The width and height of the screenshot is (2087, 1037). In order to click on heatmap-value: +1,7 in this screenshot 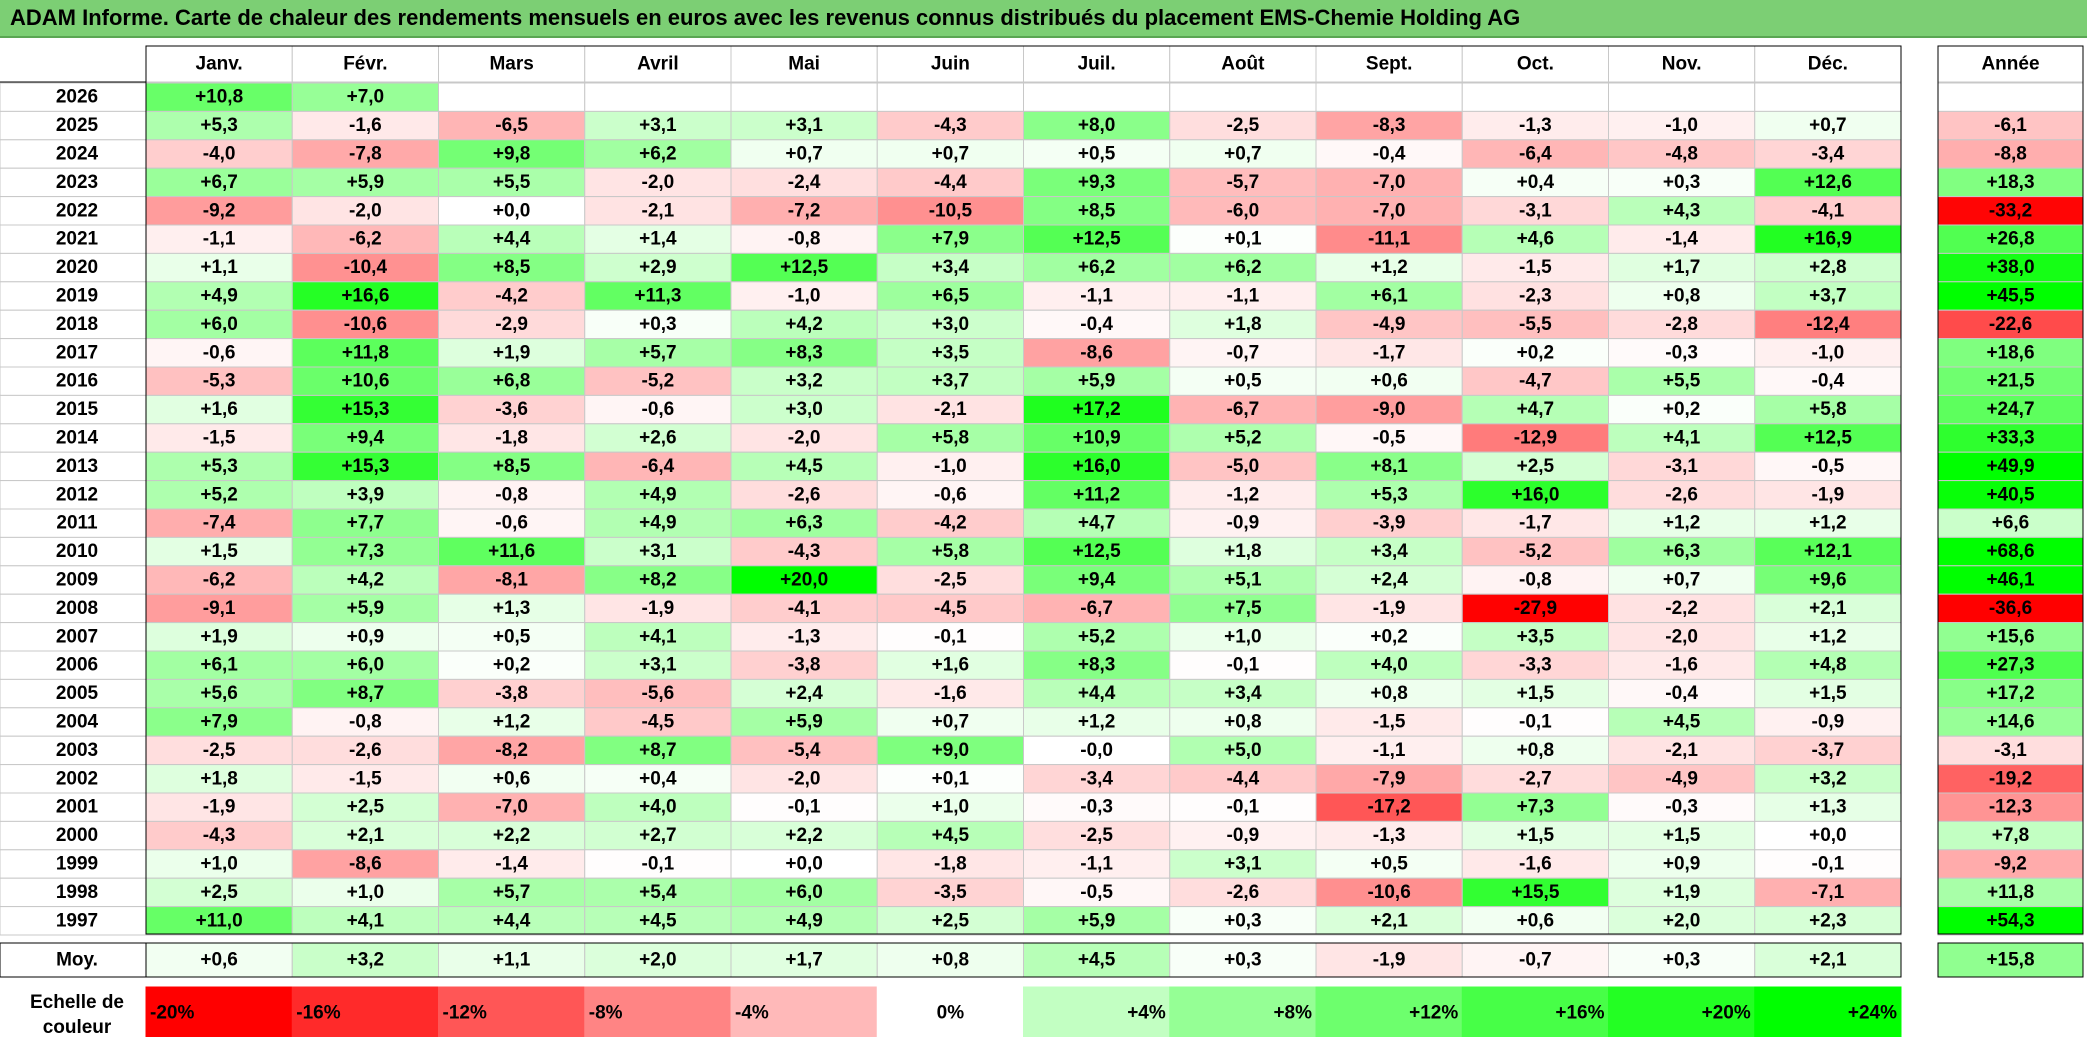, I will do `click(1682, 267)`.